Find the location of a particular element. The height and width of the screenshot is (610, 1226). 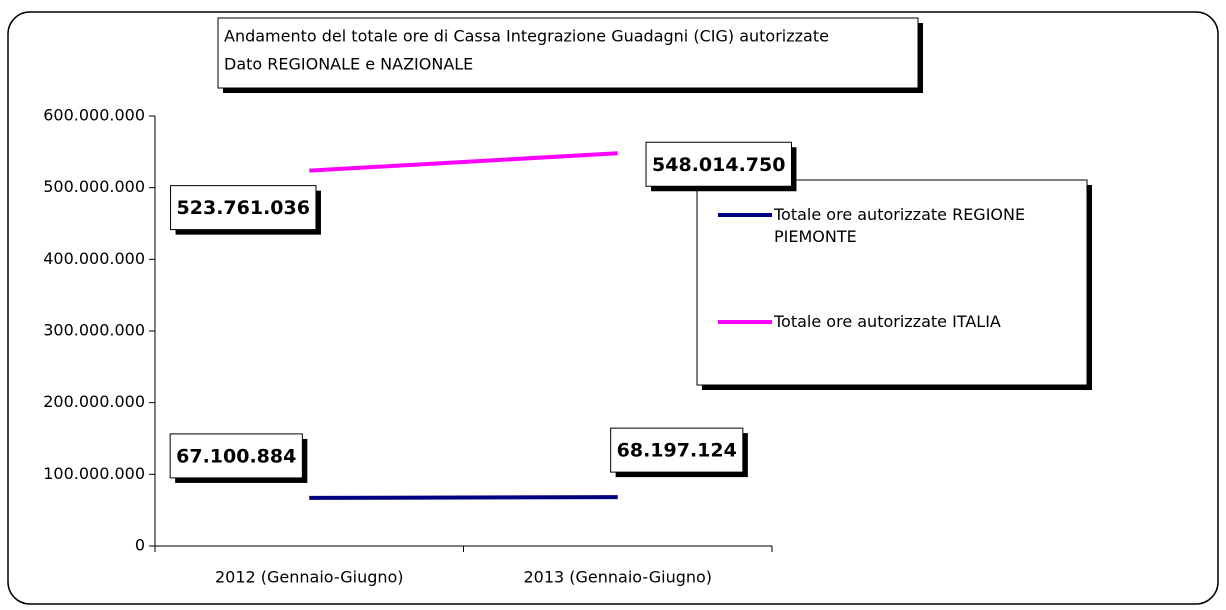

data-label: 68.197.124 is located at coordinates (677, 451).